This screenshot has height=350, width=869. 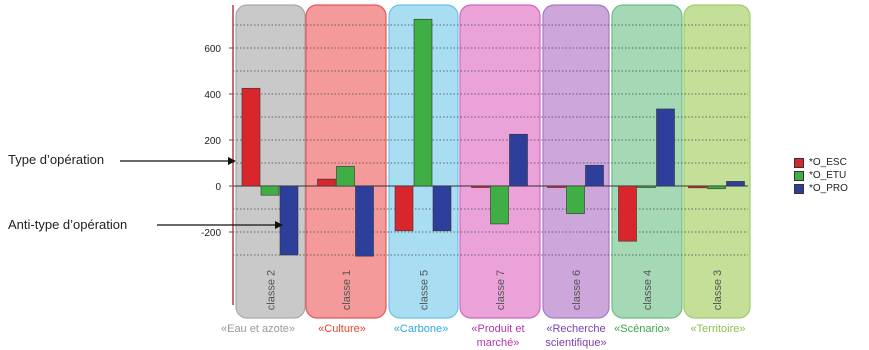 What do you see at coordinates (212, 141) in the screenshot?
I see `y-tick-label: 200` at bounding box center [212, 141].